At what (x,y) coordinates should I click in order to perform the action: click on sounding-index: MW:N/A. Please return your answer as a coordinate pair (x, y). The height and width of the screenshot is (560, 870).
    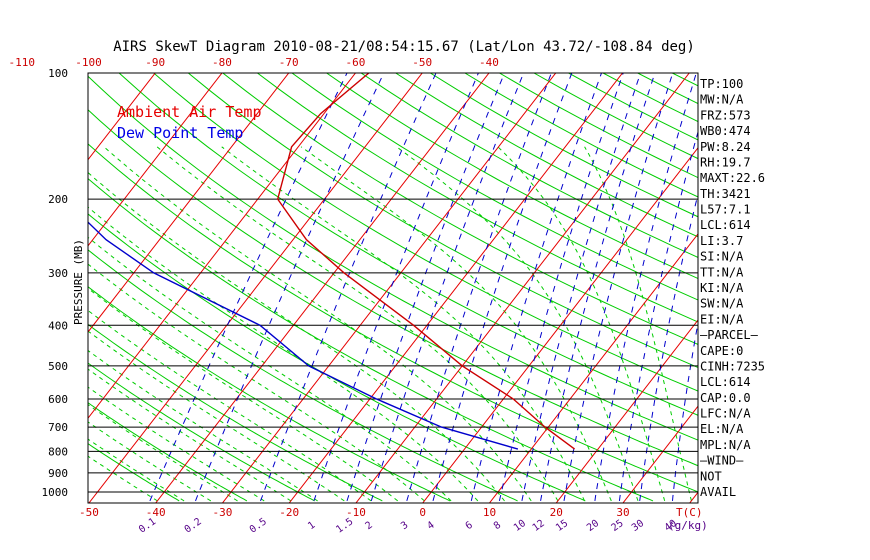
    Looking at the image, I should click on (722, 100).